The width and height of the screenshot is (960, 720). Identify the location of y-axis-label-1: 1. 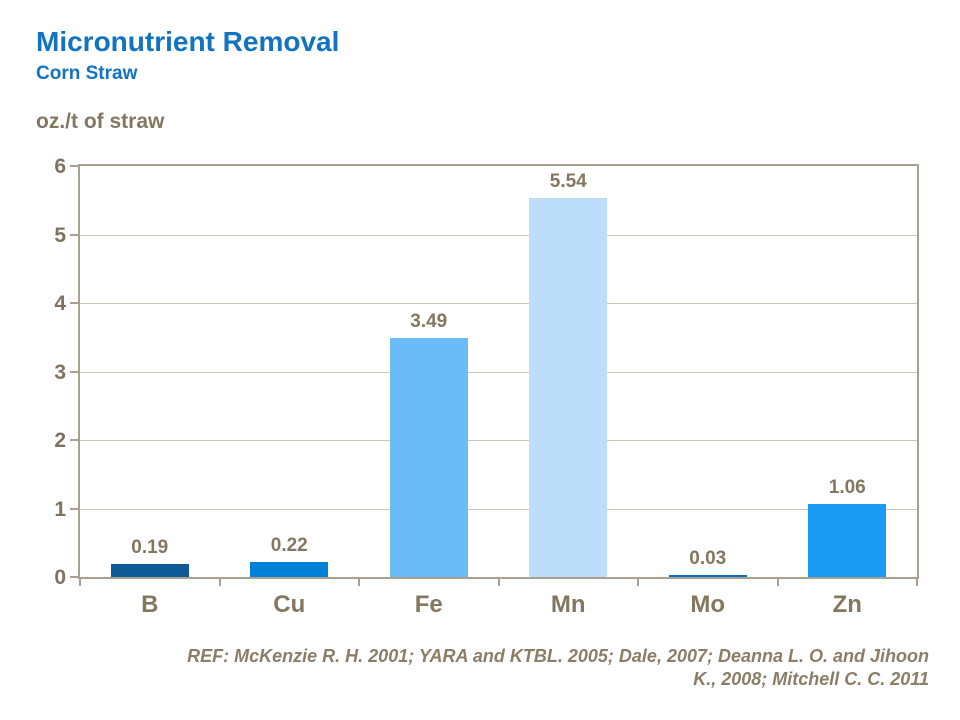
(60, 509).